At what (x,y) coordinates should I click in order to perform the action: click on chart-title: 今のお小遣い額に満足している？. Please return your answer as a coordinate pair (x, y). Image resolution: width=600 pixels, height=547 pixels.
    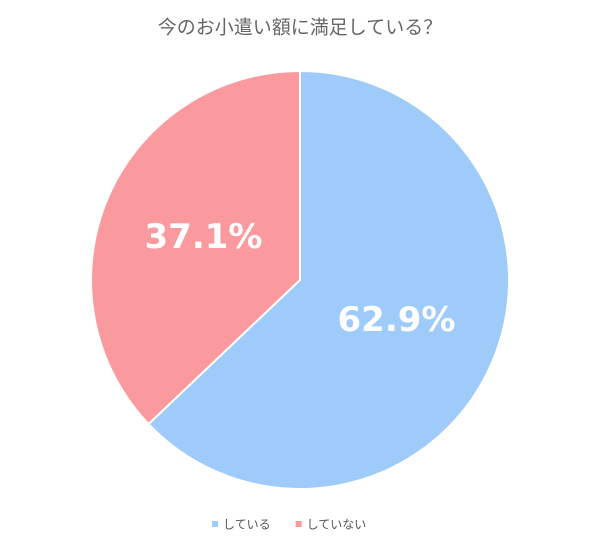
    Looking at the image, I should click on (300, 28).